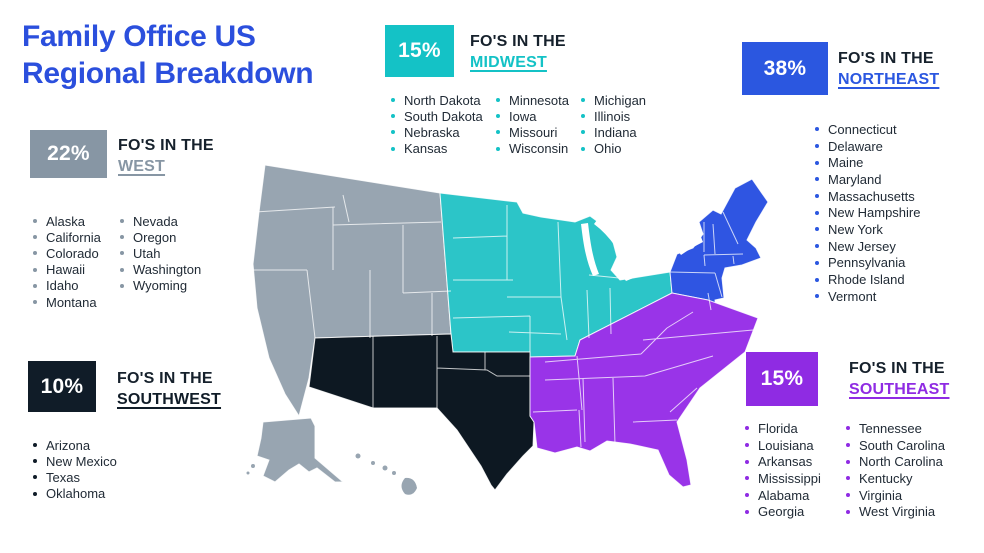 Image resolution: width=984 pixels, height=553 pixels. Describe the element at coordinates (855, 146) in the screenshot. I see `state-label: Delaware` at that location.